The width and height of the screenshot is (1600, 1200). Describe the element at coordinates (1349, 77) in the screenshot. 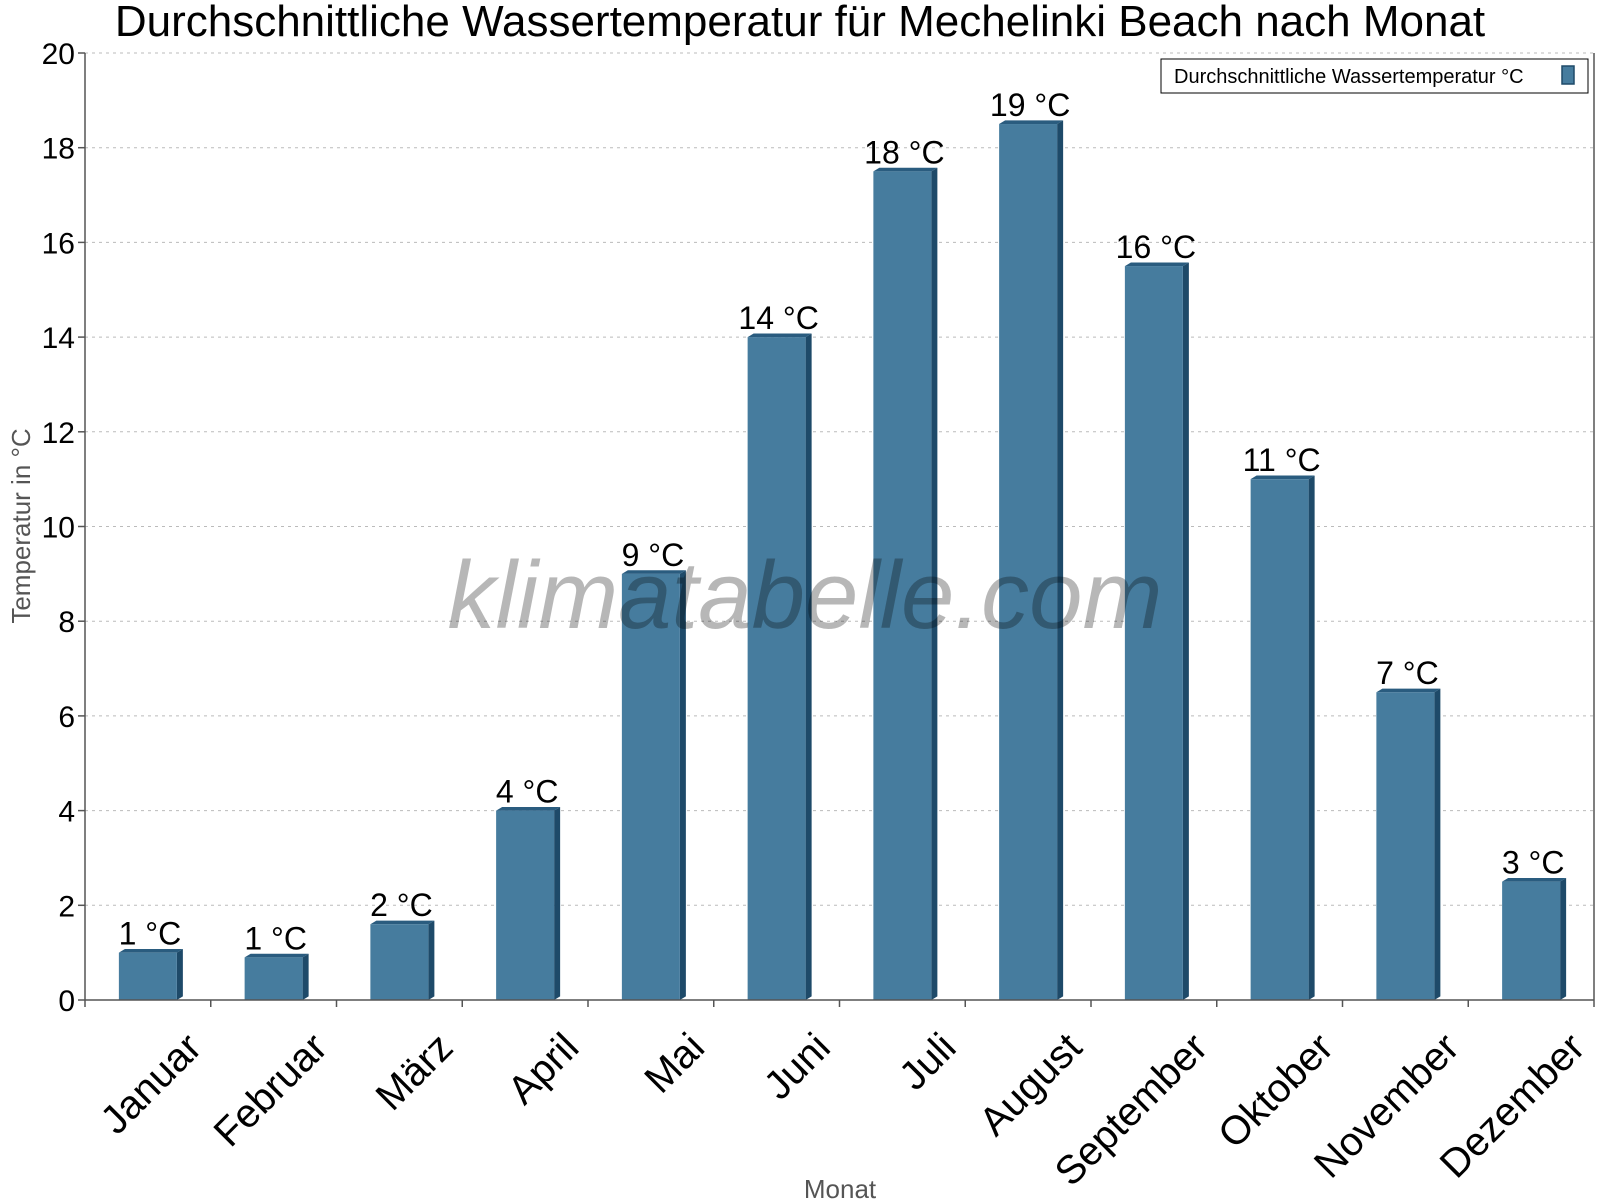

I see `legend-label: Durchschnittliche Wassertemperatur °C` at that location.